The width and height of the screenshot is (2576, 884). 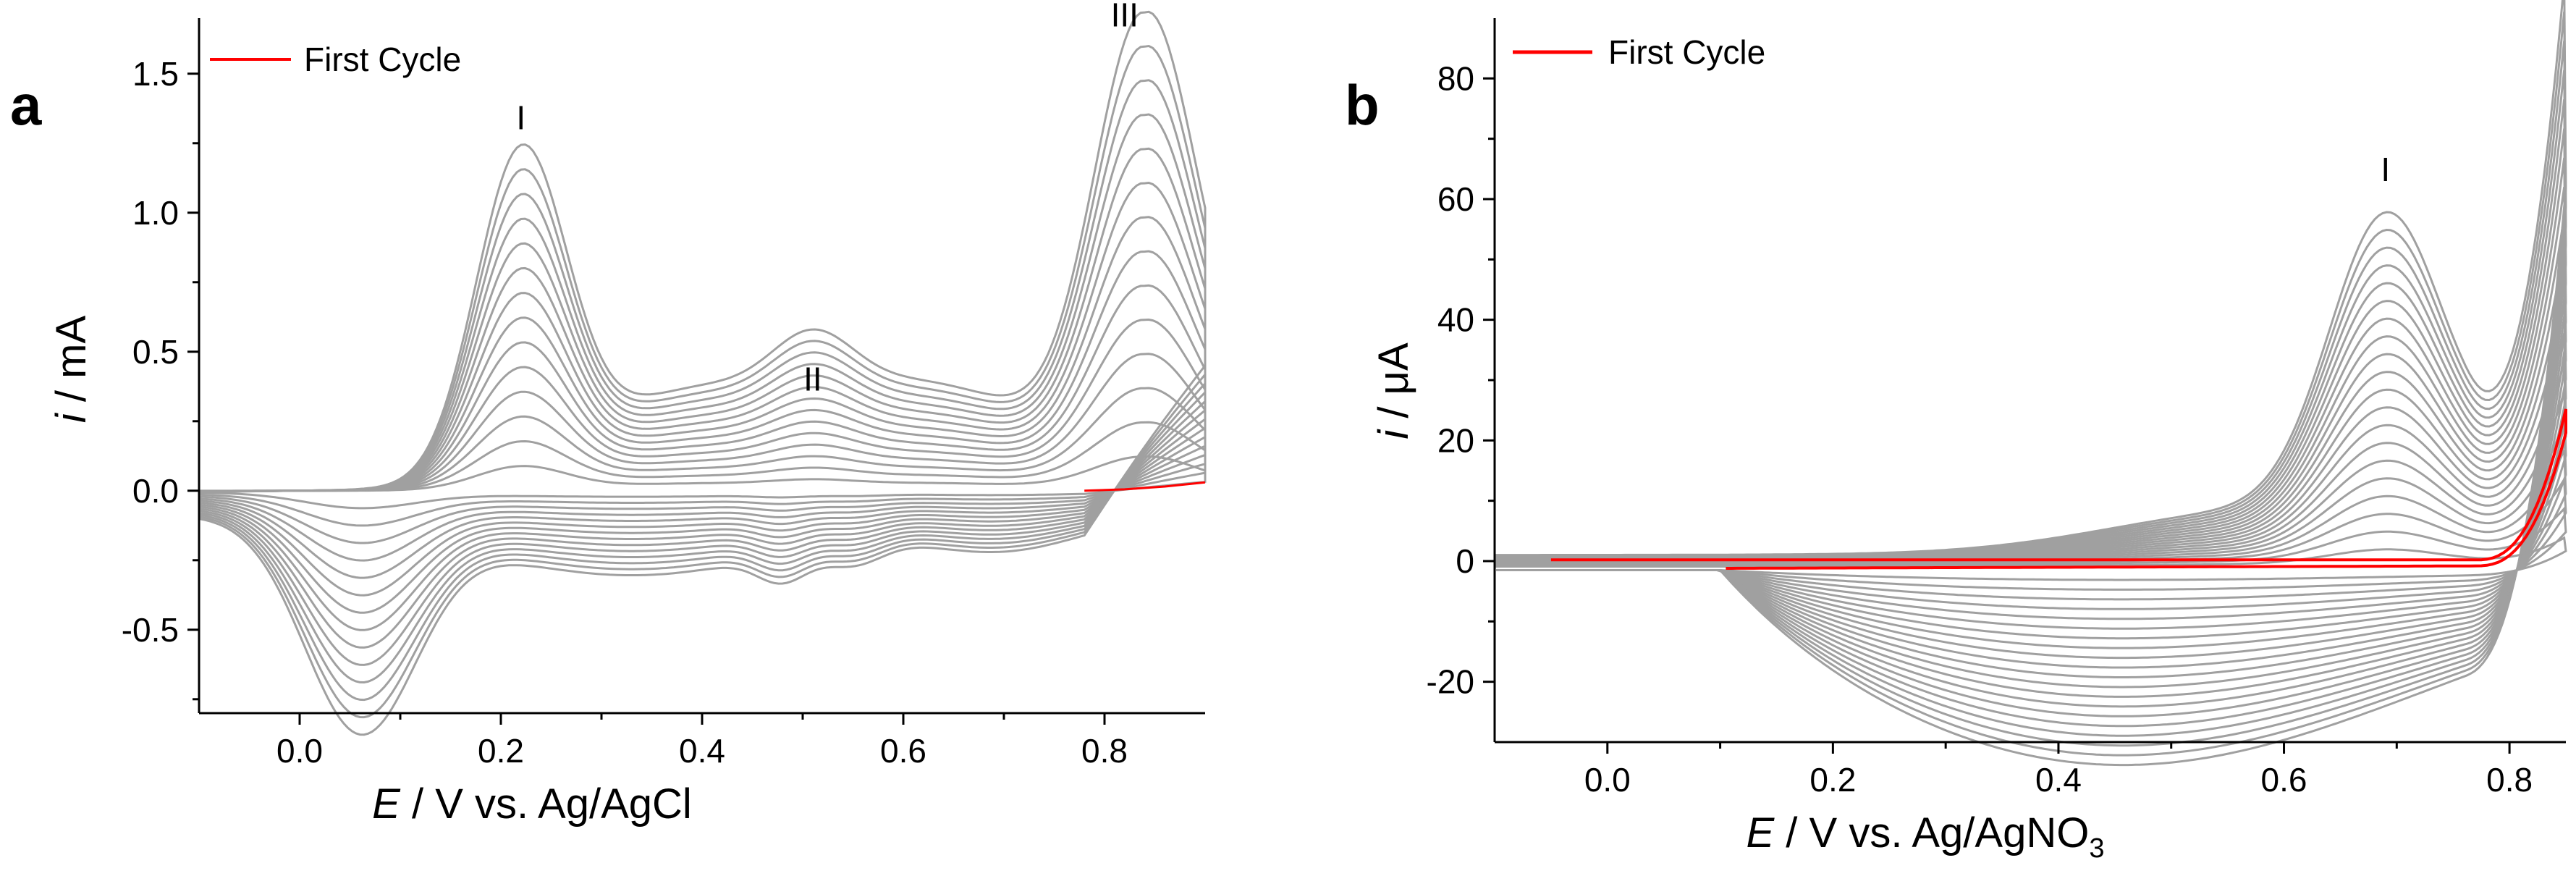 I want to click on b-x-tick-label: 0.8, so click(x=2510, y=780).